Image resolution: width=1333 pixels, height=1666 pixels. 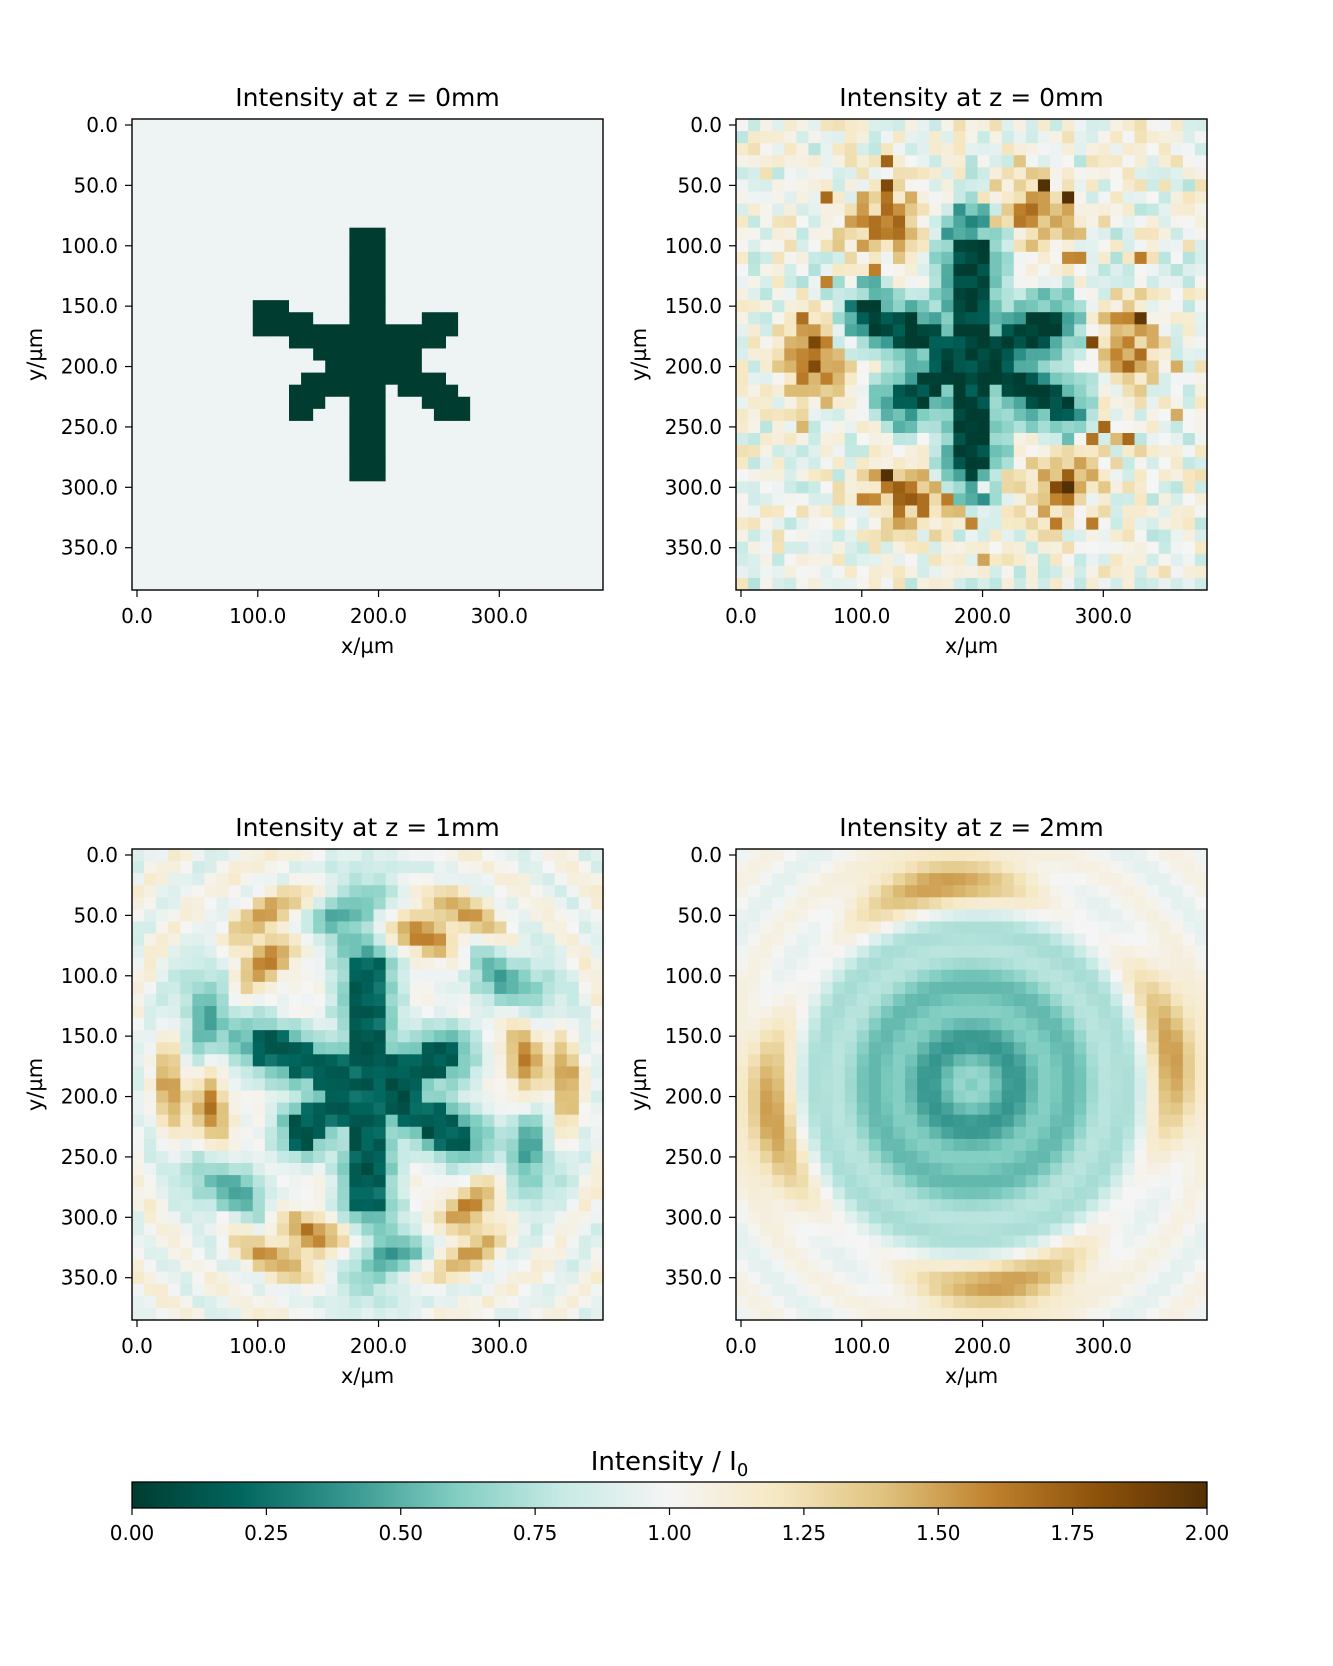 What do you see at coordinates (89, 976) in the screenshot?
I see `y-tick-label: 100.0` at bounding box center [89, 976].